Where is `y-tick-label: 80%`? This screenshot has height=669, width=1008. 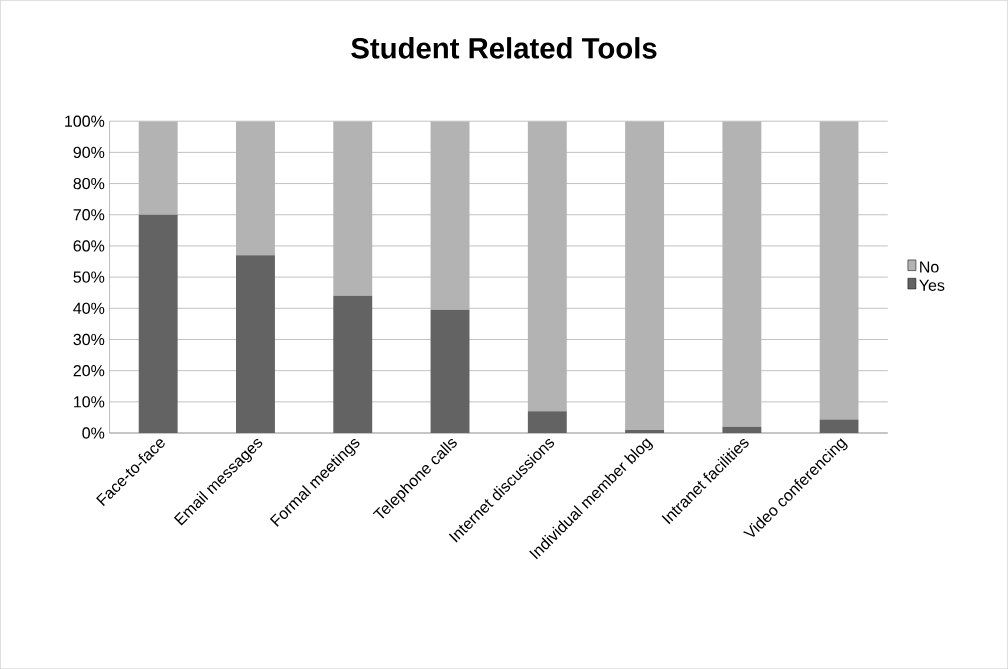 y-tick-label: 80% is located at coordinates (89, 183).